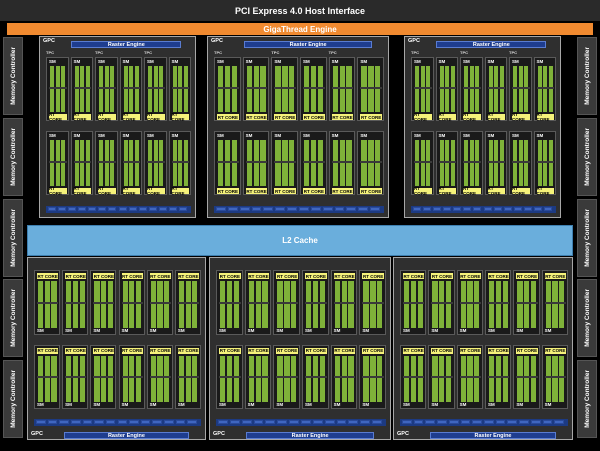  What do you see at coordinates (300, 240) in the screenshot?
I see `l2-cache: L2 Cache` at bounding box center [300, 240].